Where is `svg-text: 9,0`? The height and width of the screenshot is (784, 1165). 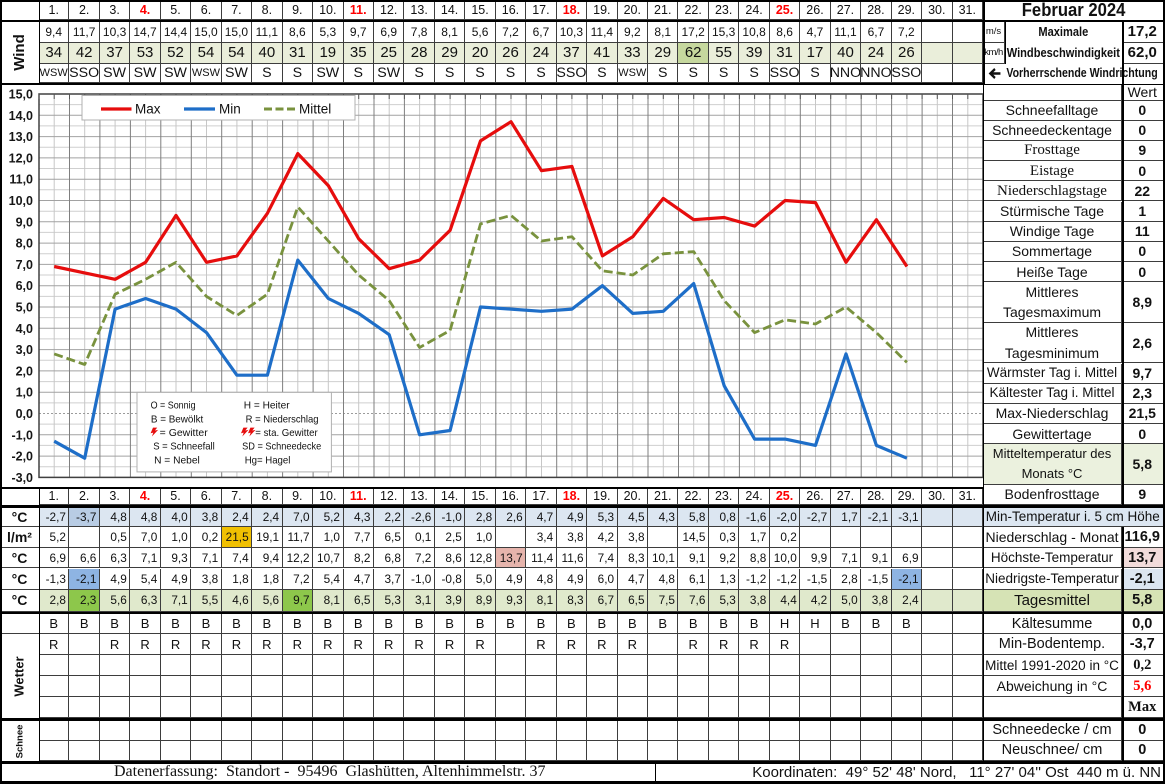 svg-text: 9,0 is located at coordinates (24, 222).